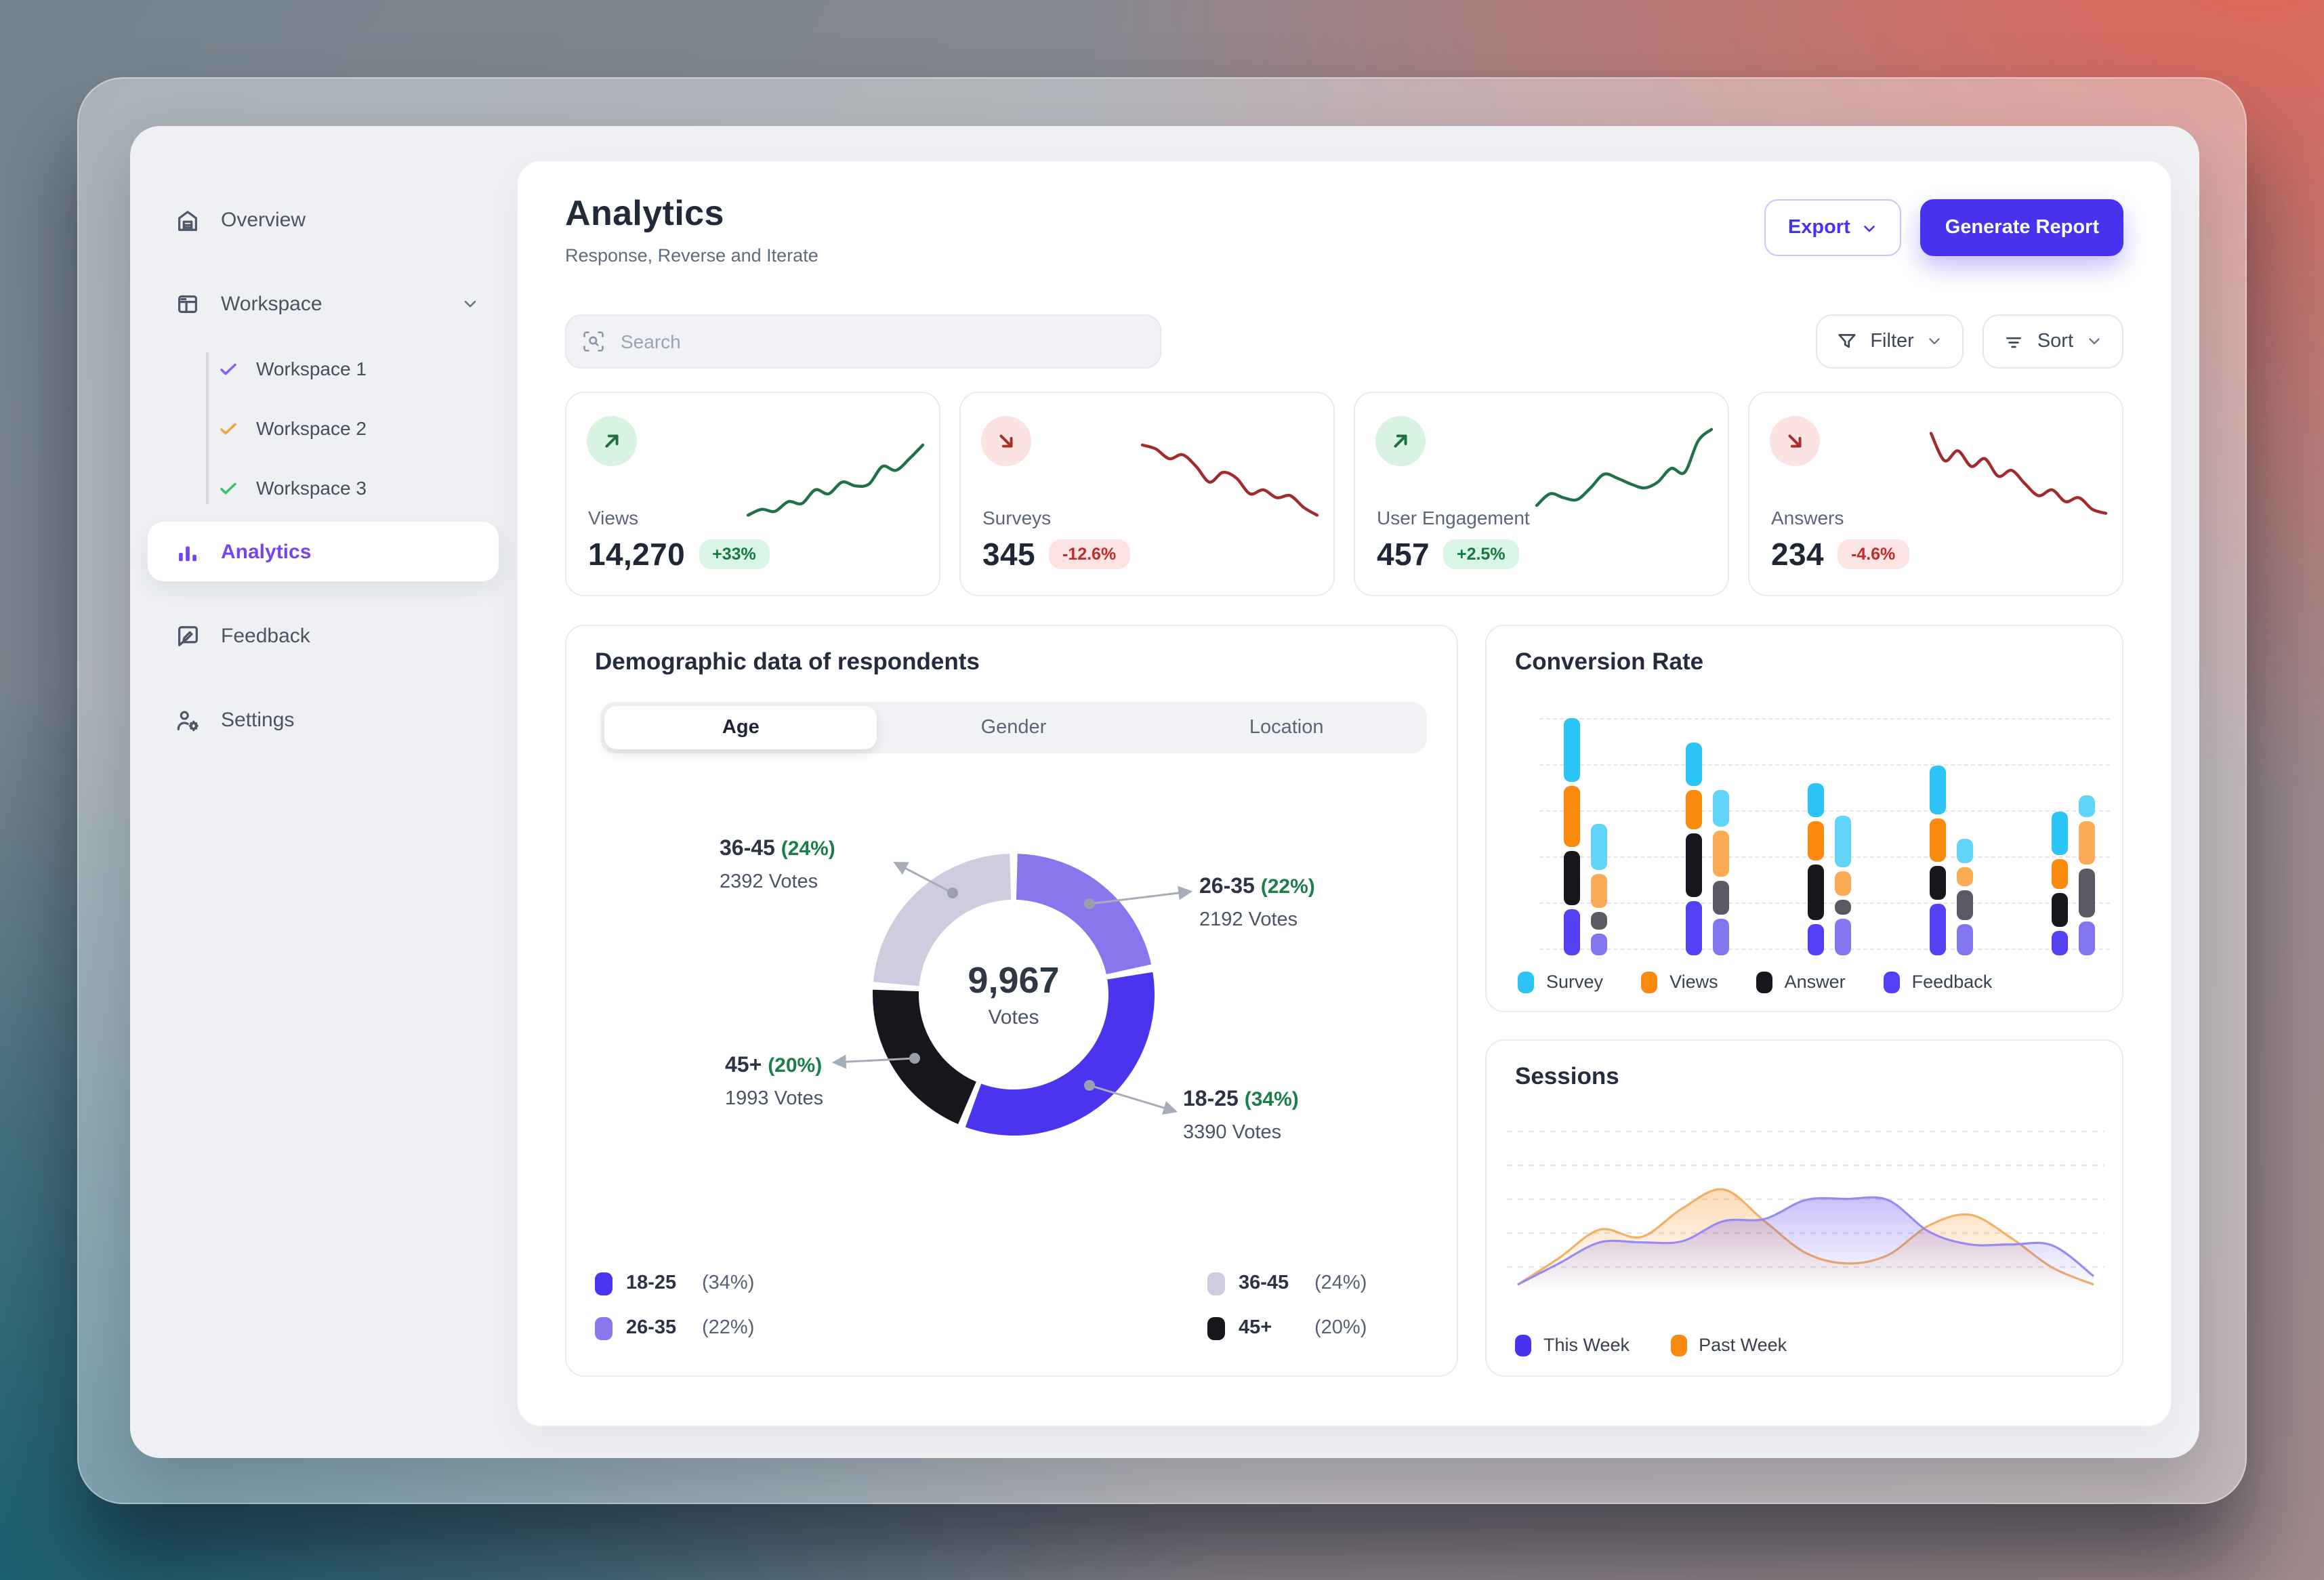  What do you see at coordinates (637, 554) in the screenshot?
I see `stat-value: 14,270` at bounding box center [637, 554].